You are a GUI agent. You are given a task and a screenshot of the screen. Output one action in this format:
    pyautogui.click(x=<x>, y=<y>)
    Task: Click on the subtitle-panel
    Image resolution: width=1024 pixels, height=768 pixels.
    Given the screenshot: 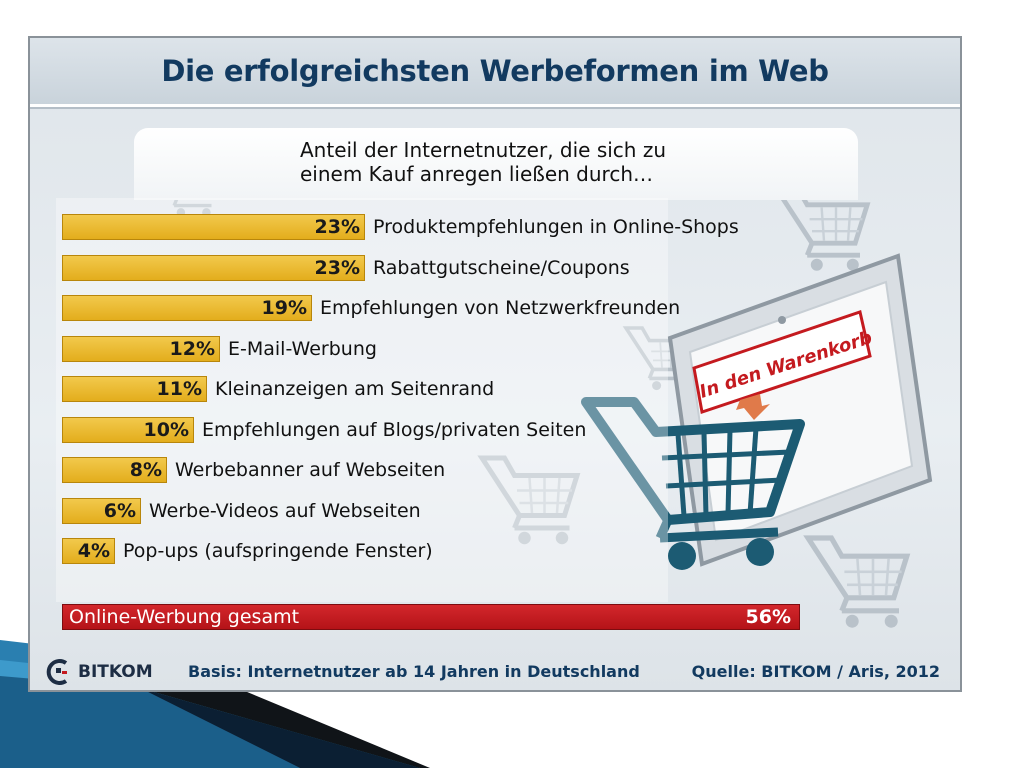 What is the action you would take?
    pyautogui.click(x=496, y=164)
    